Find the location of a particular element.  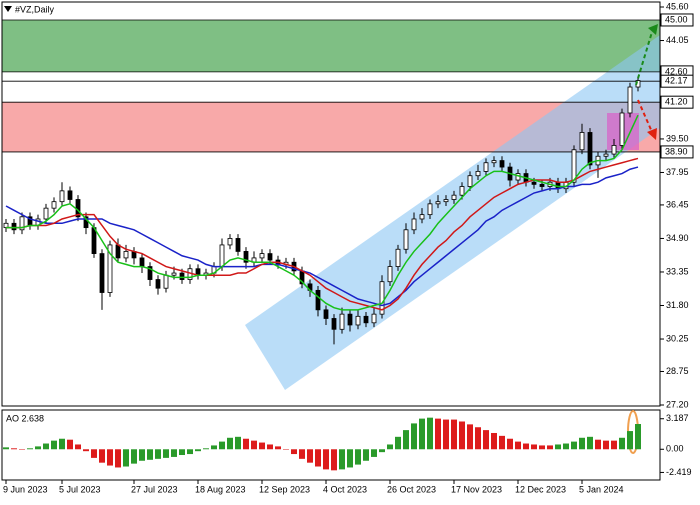

x-tick-label: 26 Oct 2023 is located at coordinates (411, 489).